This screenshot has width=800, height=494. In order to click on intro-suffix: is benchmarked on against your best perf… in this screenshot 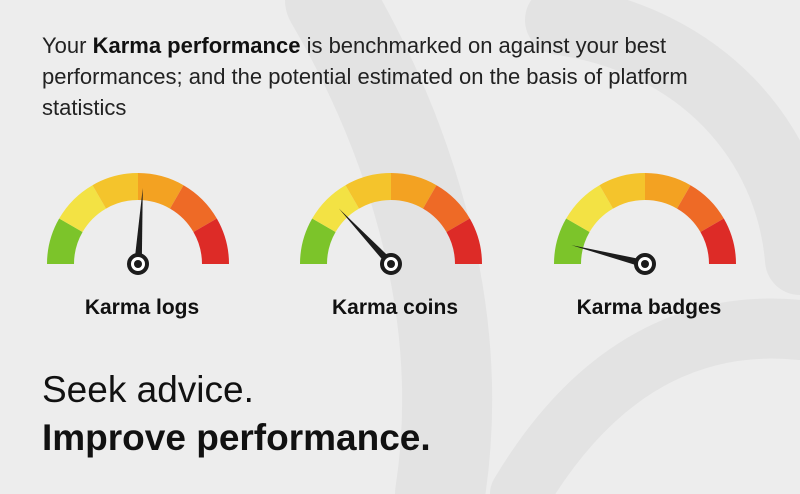, I will do `click(365, 76)`.